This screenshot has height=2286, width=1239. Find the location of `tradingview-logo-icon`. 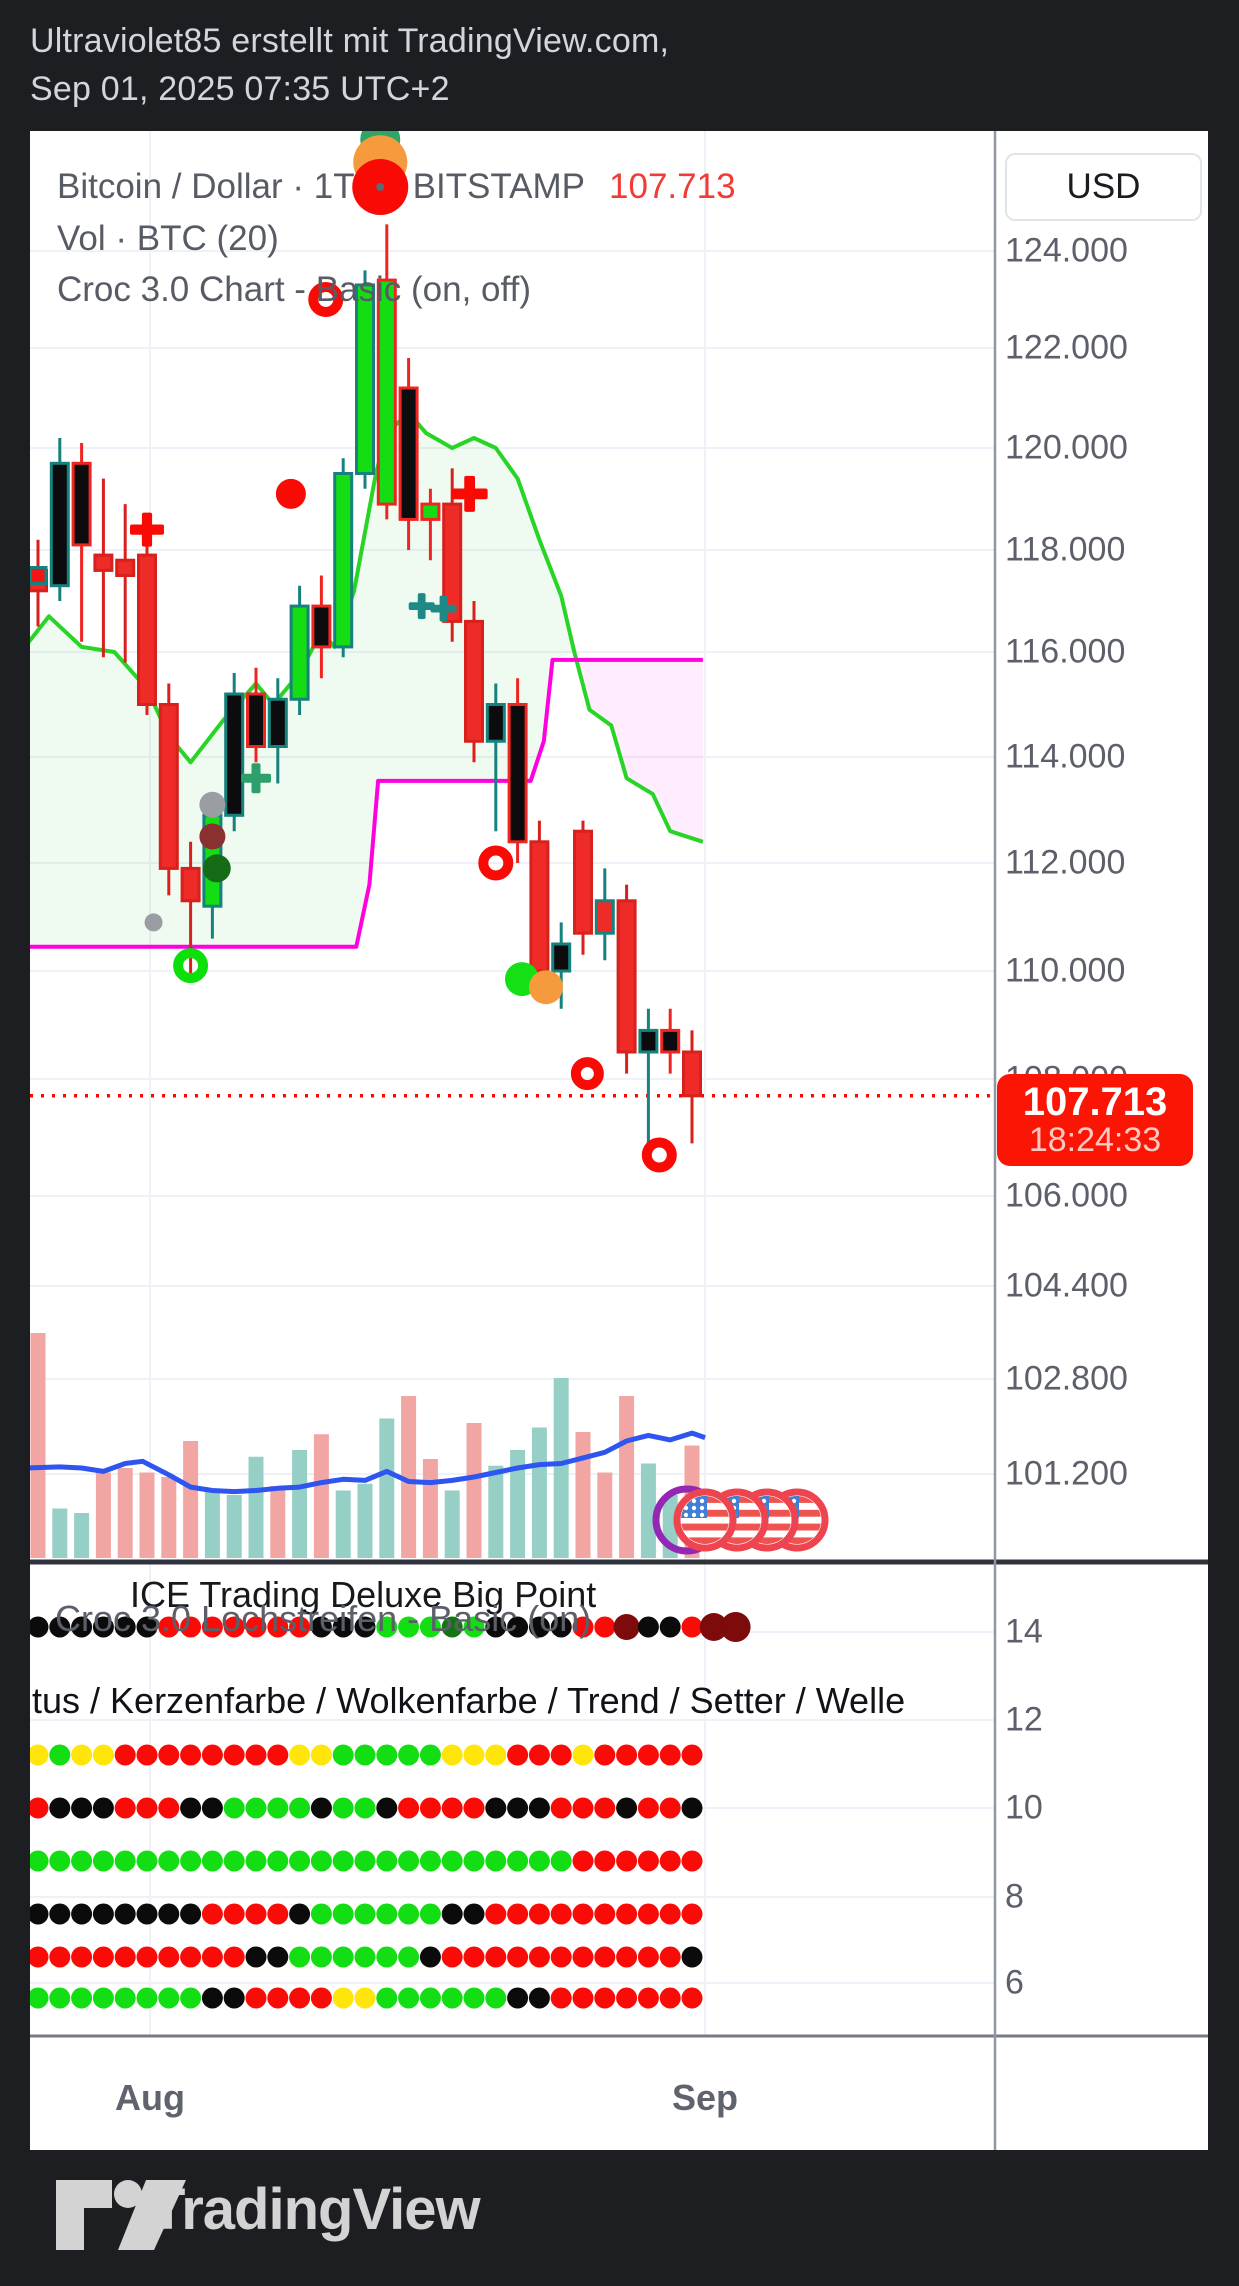

tradingview-logo-icon is located at coordinates (121, 2215).